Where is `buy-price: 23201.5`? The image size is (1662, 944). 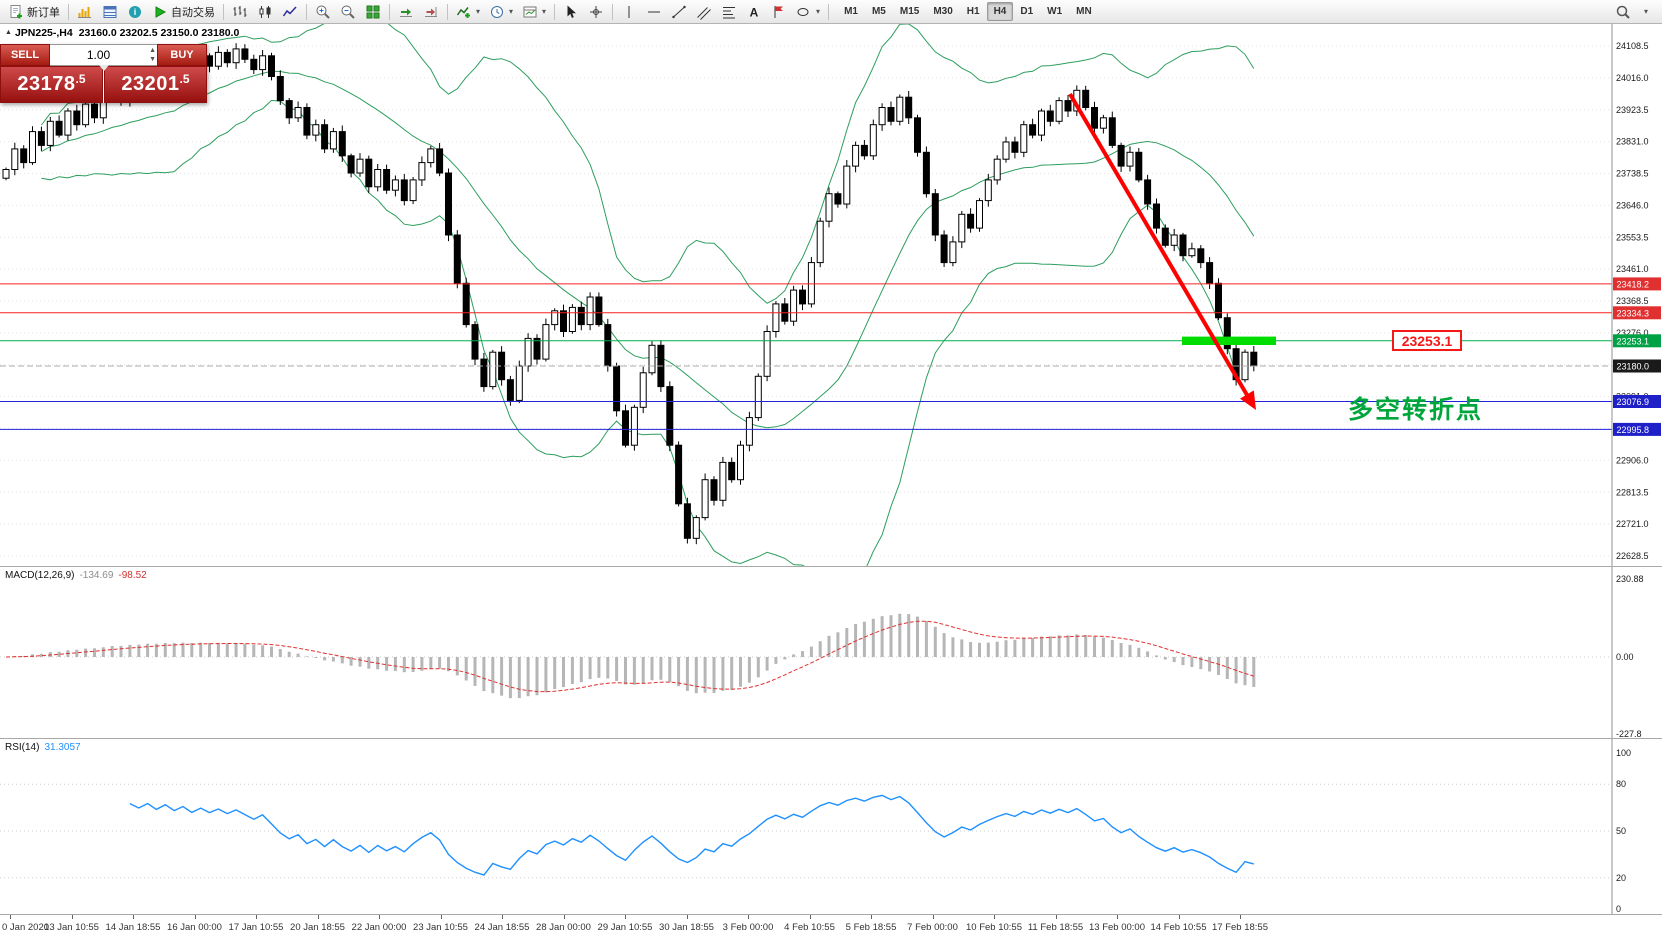
buy-price: 23201.5 is located at coordinates (155, 84).